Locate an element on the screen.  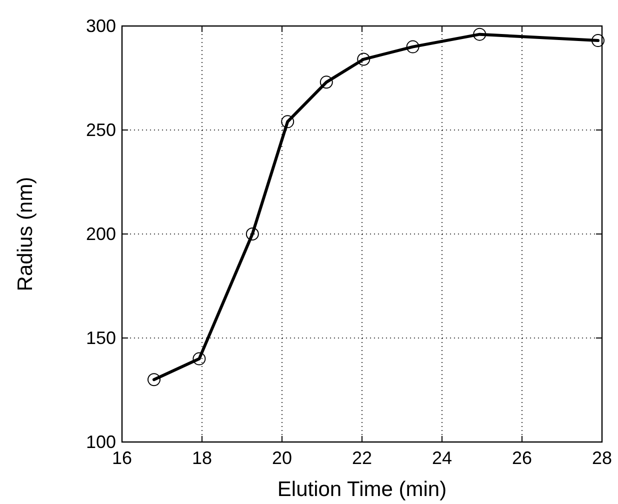
y-tick-label: 300 is located at coordinates (101, 26).